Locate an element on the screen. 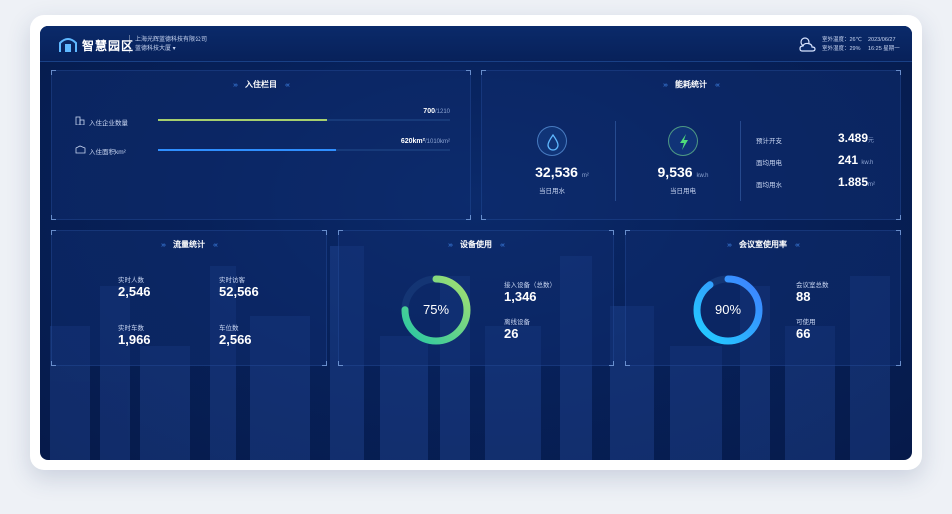  current-date: 2023/06/27 is located at coordinates (882, 40).